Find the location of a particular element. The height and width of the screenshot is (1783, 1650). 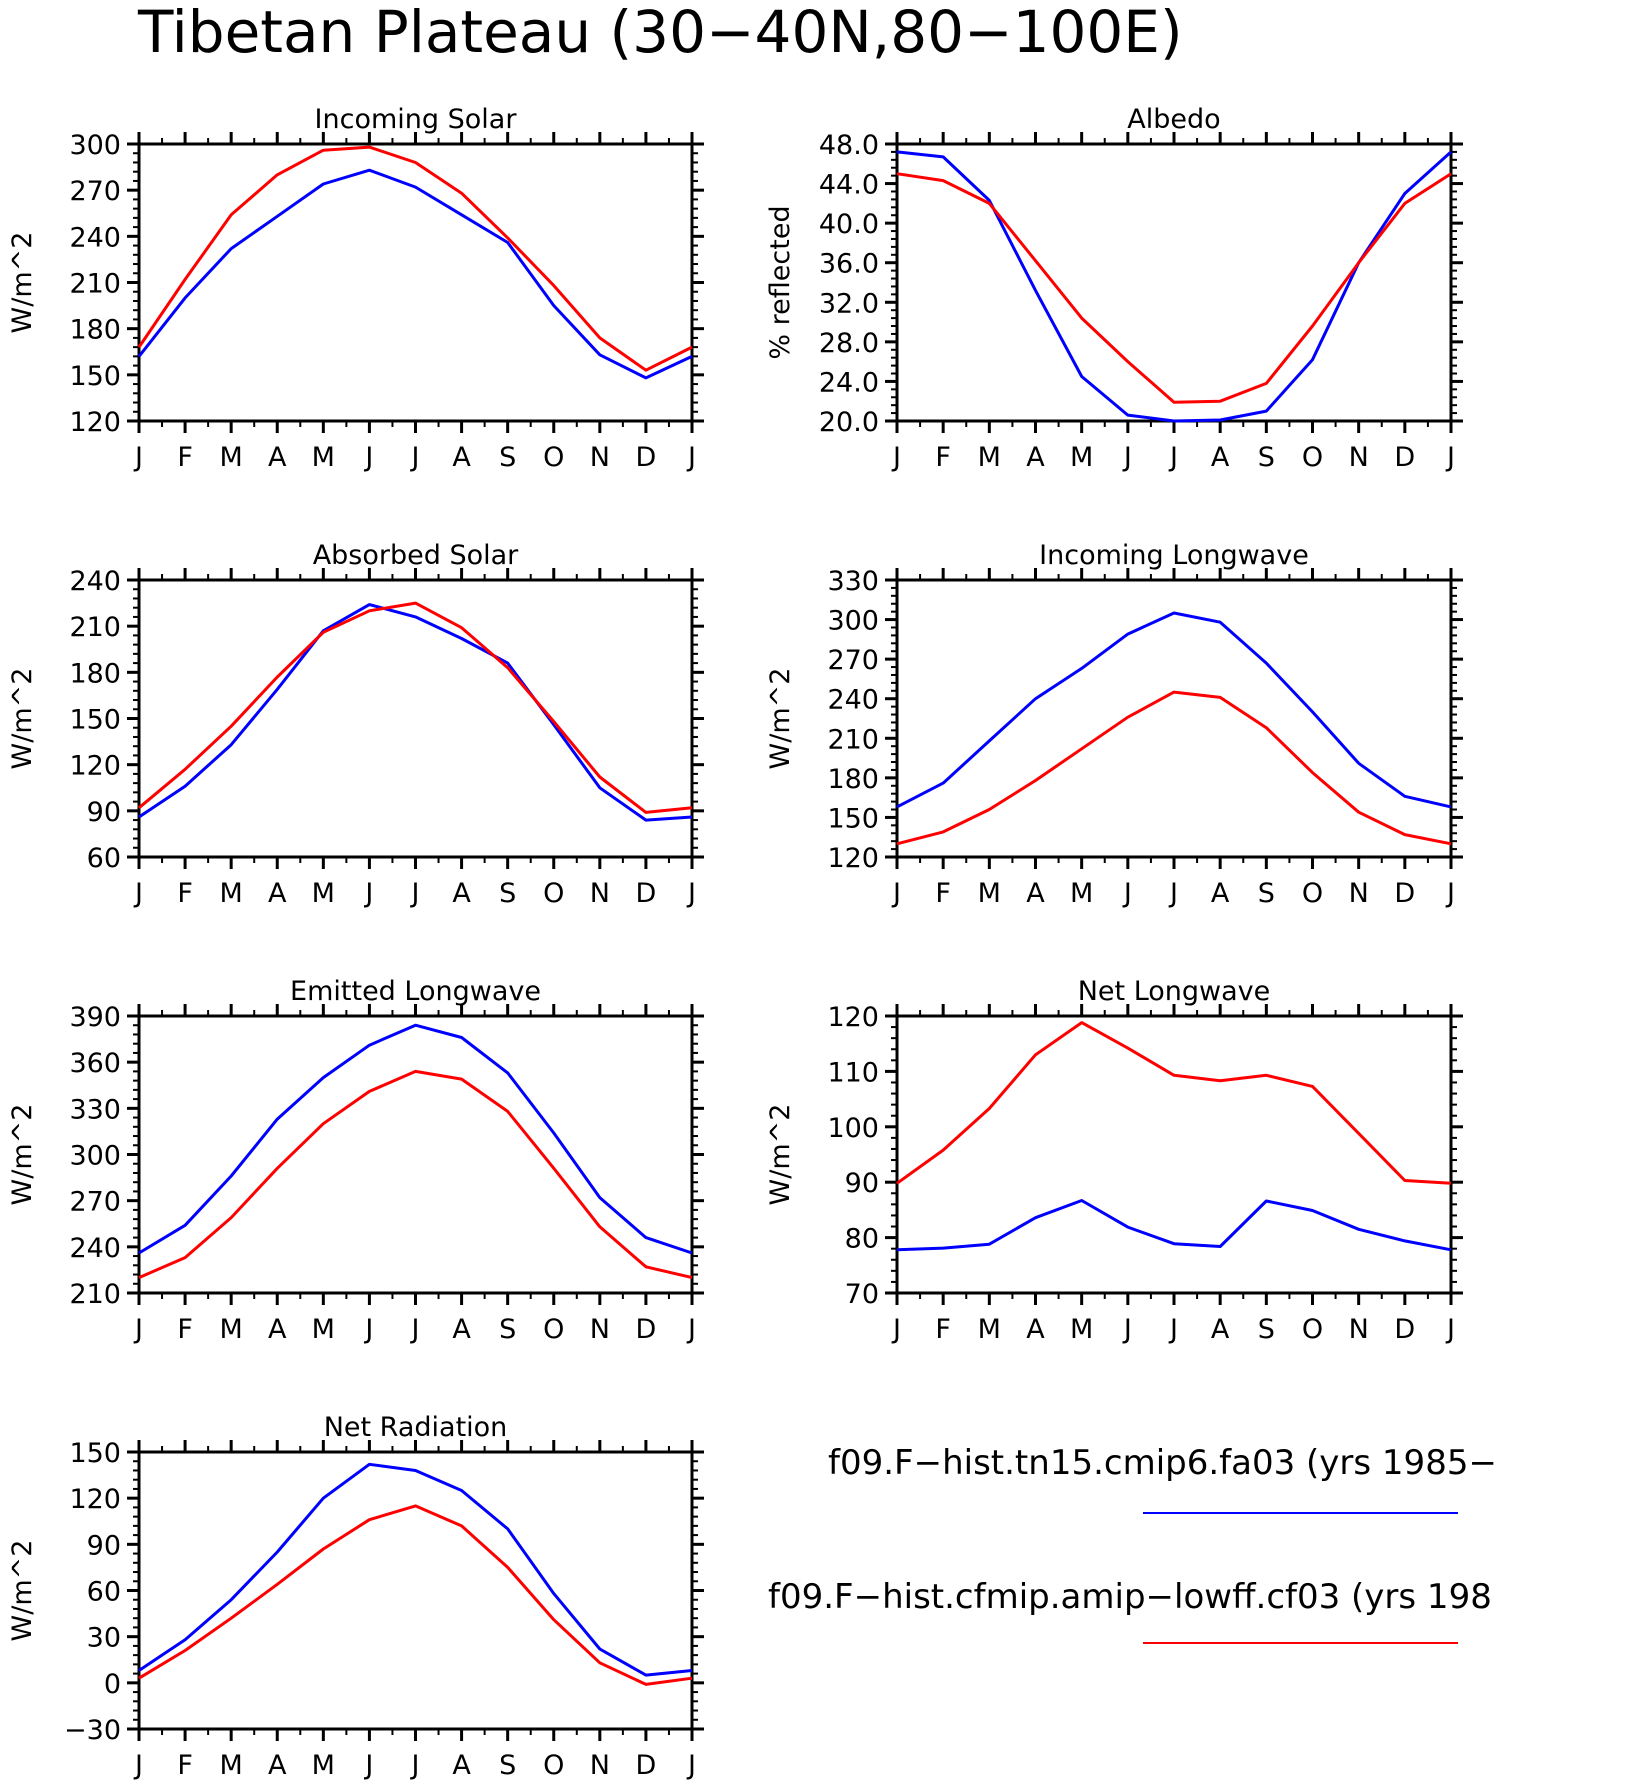

panel-title: Absorbed Solar is located at coordinates (416, 555).